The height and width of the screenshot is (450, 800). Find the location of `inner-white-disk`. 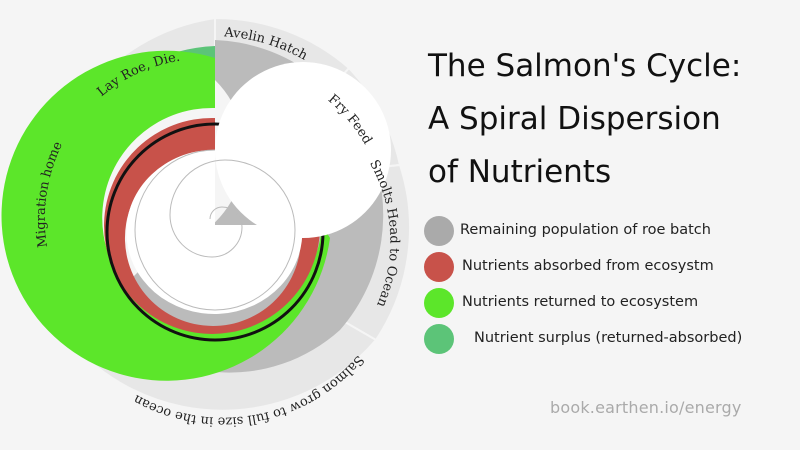

inner-white-disk is located at coordinates (214, 231).